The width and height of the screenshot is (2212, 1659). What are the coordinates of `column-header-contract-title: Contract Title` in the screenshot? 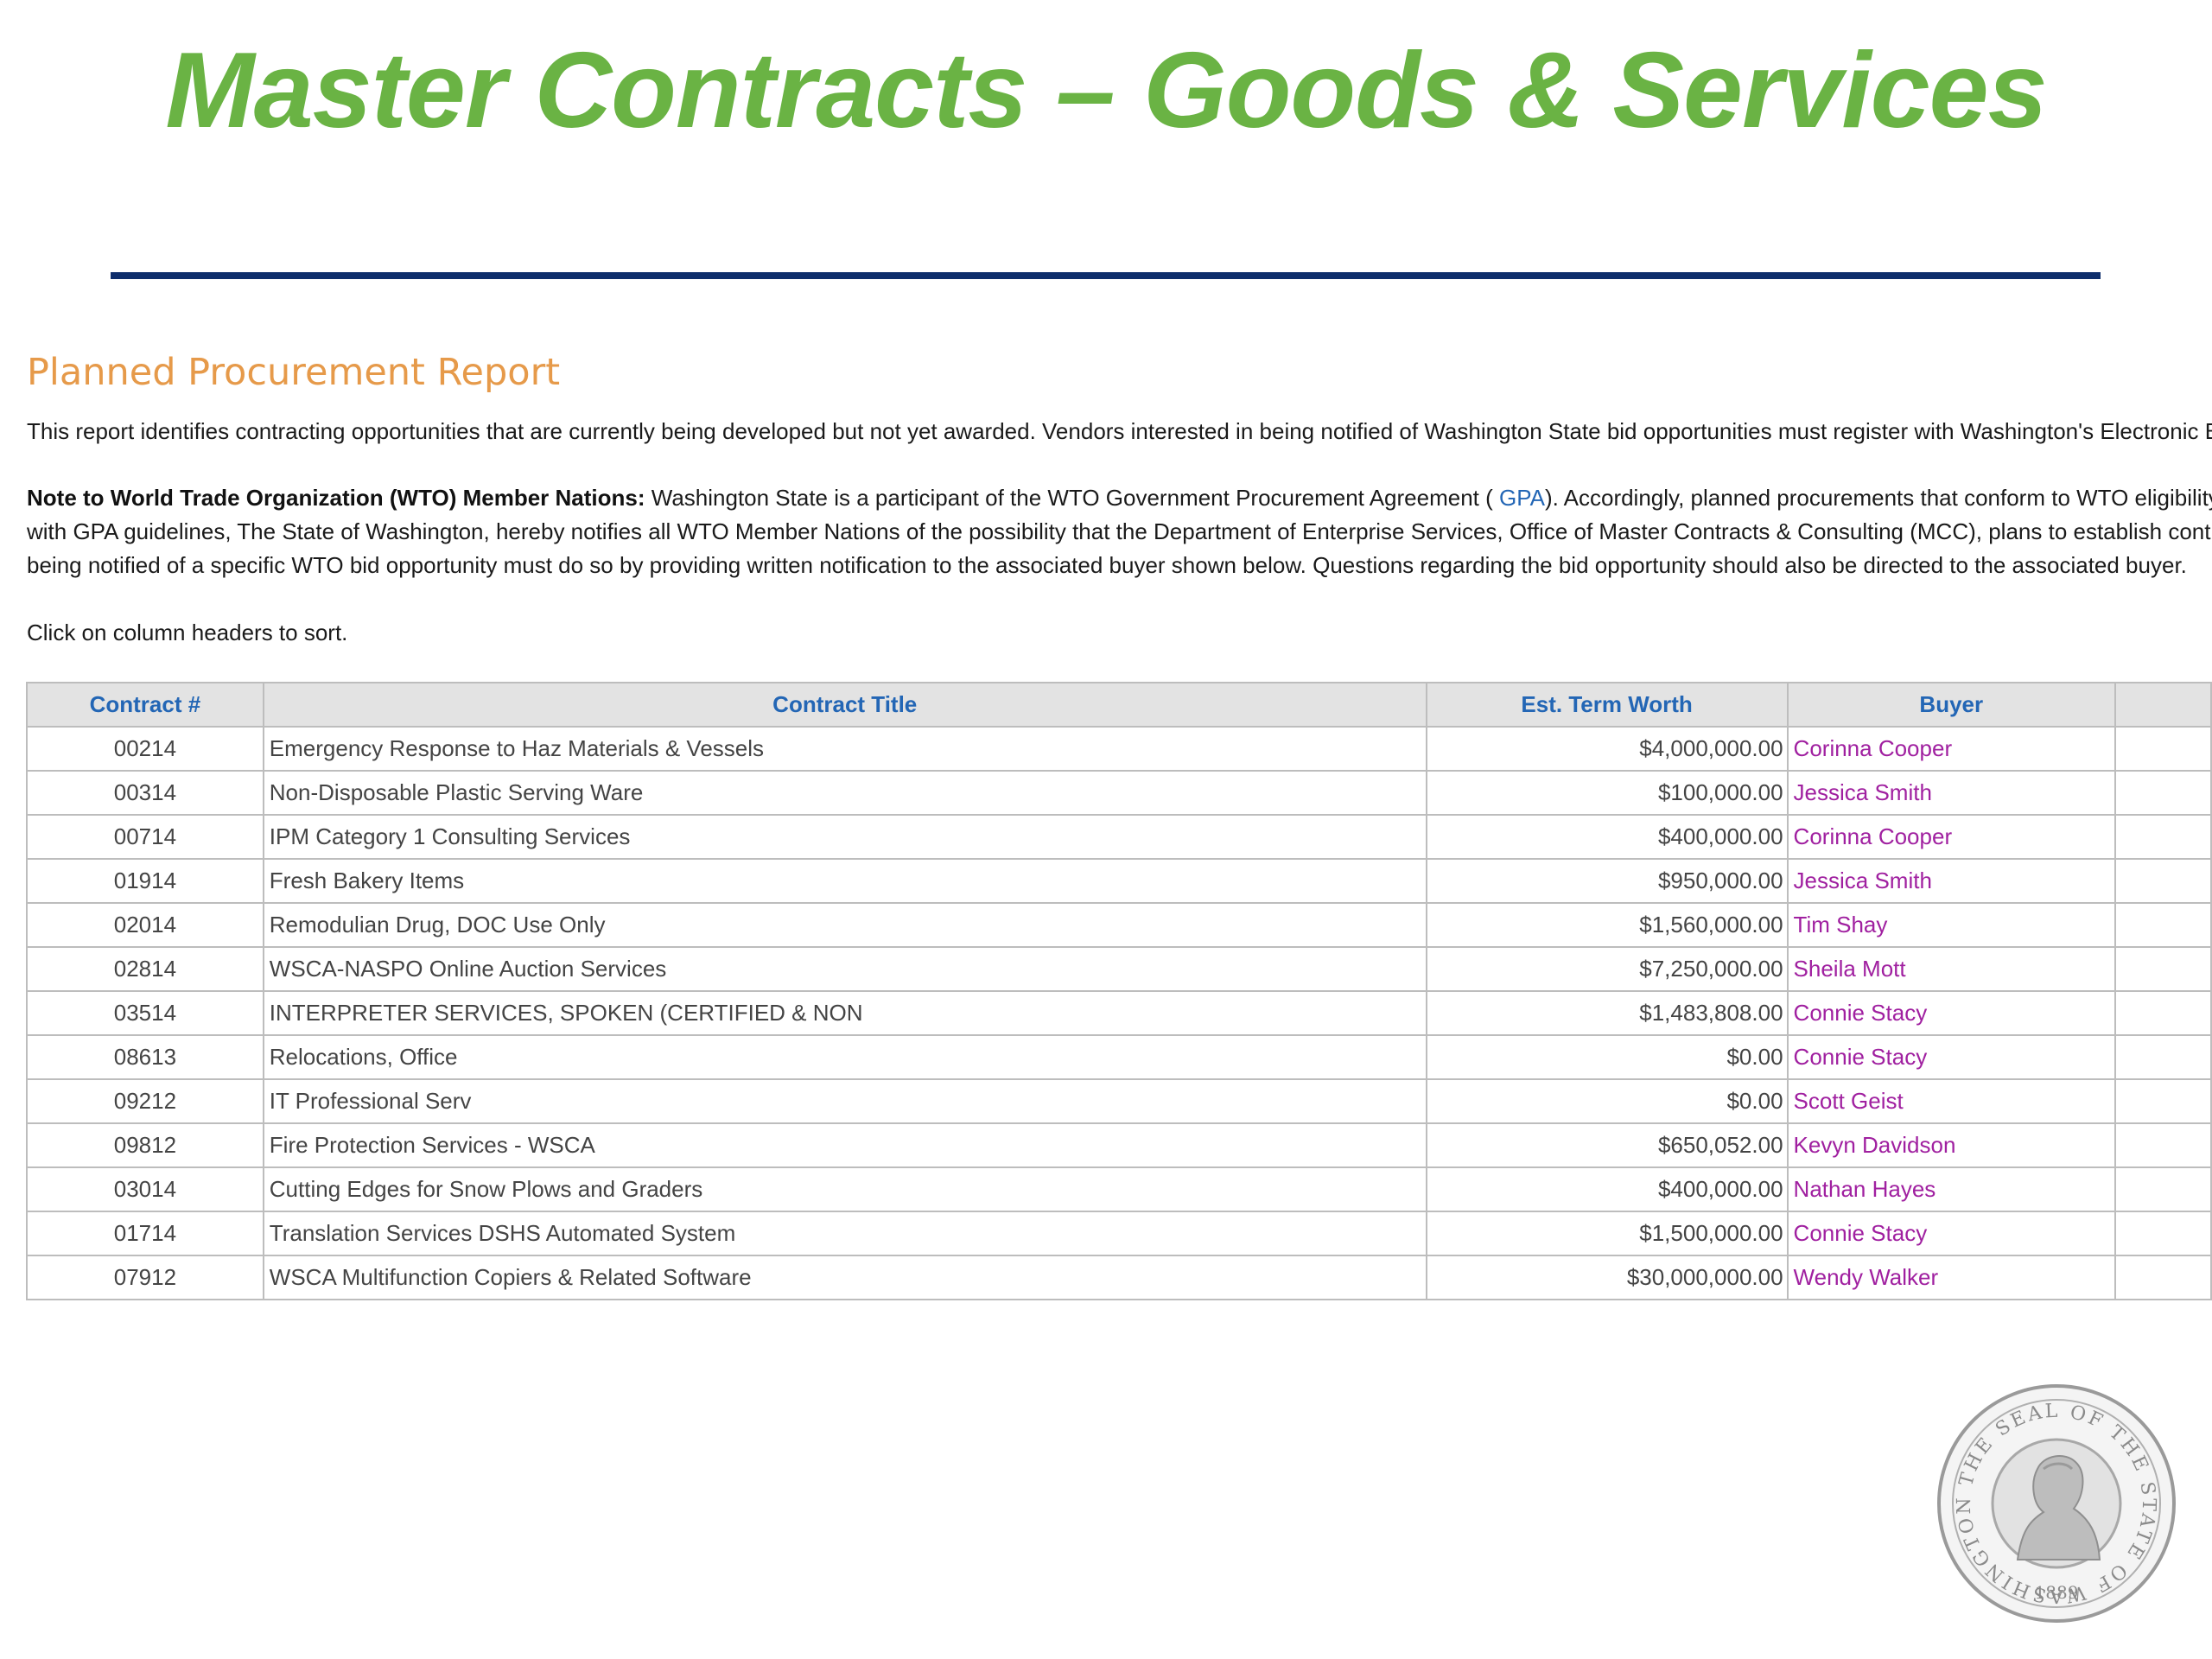 It's located at (844, 705).